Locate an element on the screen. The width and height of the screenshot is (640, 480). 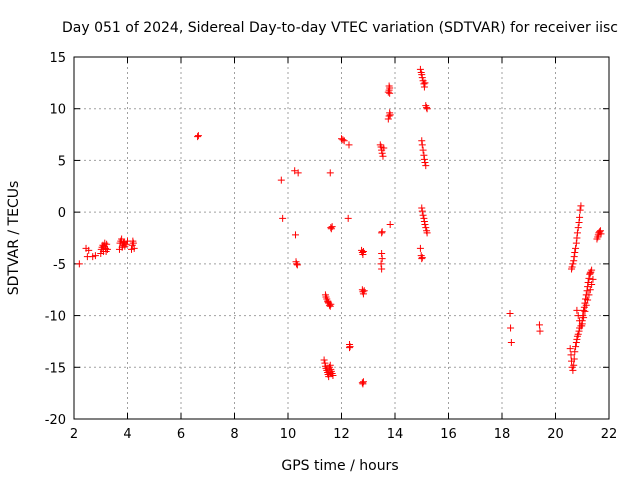
y-tick-label: 0 is located at coordinates (62, 213).